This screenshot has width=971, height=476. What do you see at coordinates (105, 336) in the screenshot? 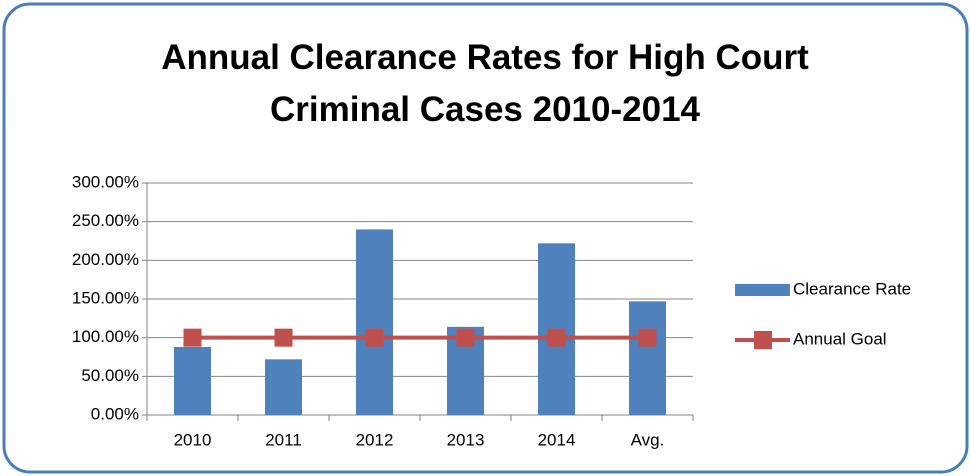
I see `y-tick-label: 100.00%` at bounding box center [105, 336].